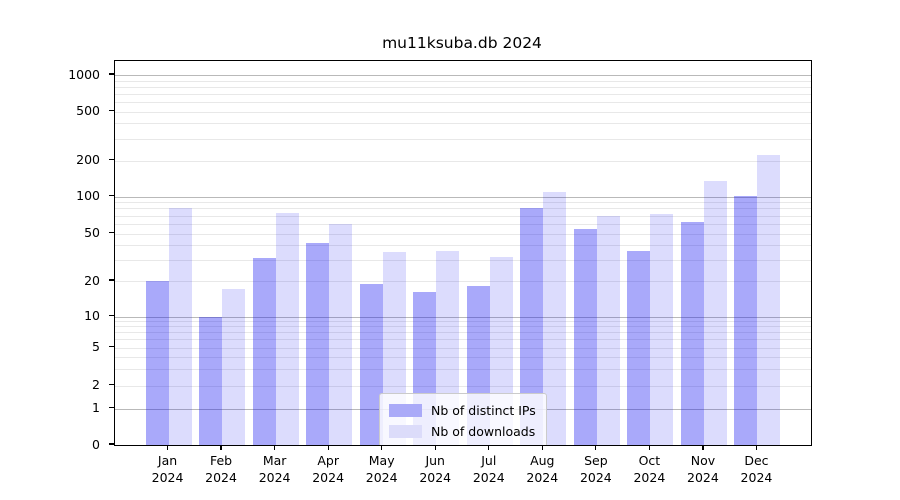 This screenshot has height=500, width=900. What do you see at coordinates (88, 110) in the screenshot?
I see `ytick-label-500: 500` at bounding box center [88, 110].